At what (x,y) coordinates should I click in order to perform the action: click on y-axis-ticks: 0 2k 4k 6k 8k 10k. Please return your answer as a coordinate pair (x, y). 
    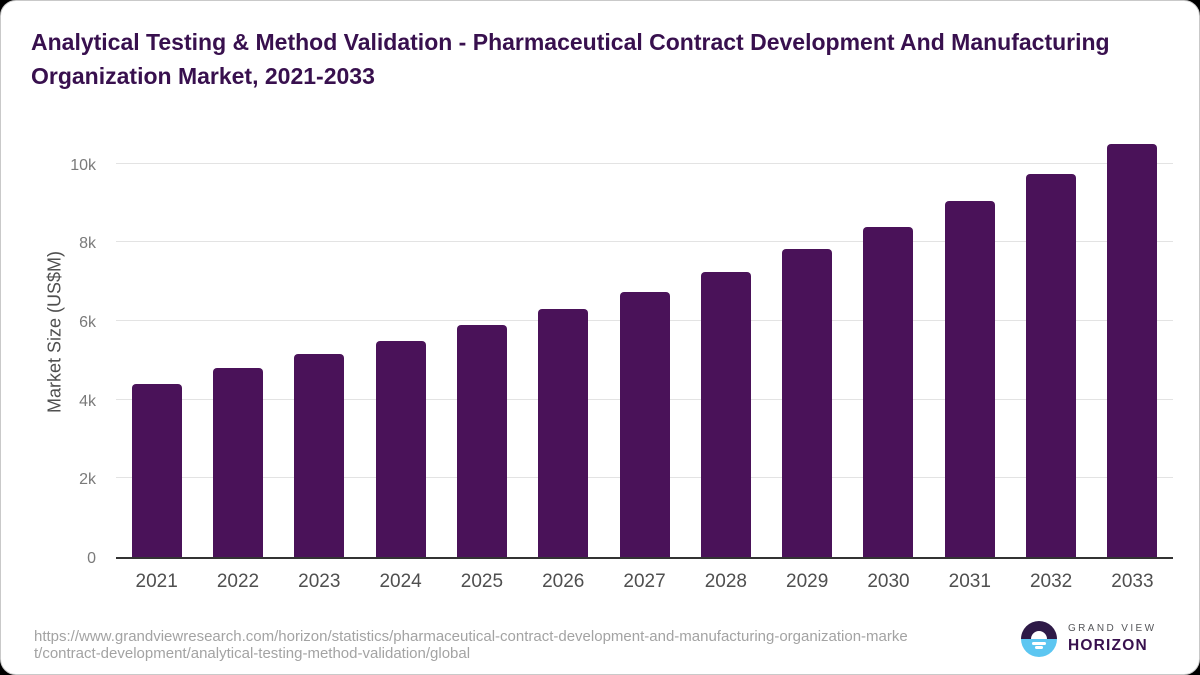
    Looking at the image, I should click on (81, 354).